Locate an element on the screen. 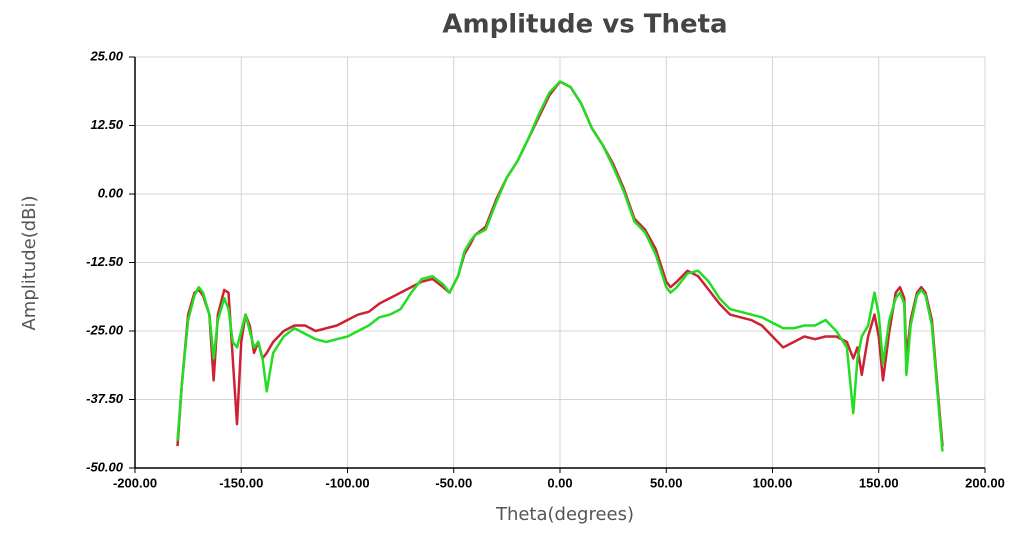 The image size is (1018, 533). x-tick-label: -200.00 is located at coordinates (135, 482).